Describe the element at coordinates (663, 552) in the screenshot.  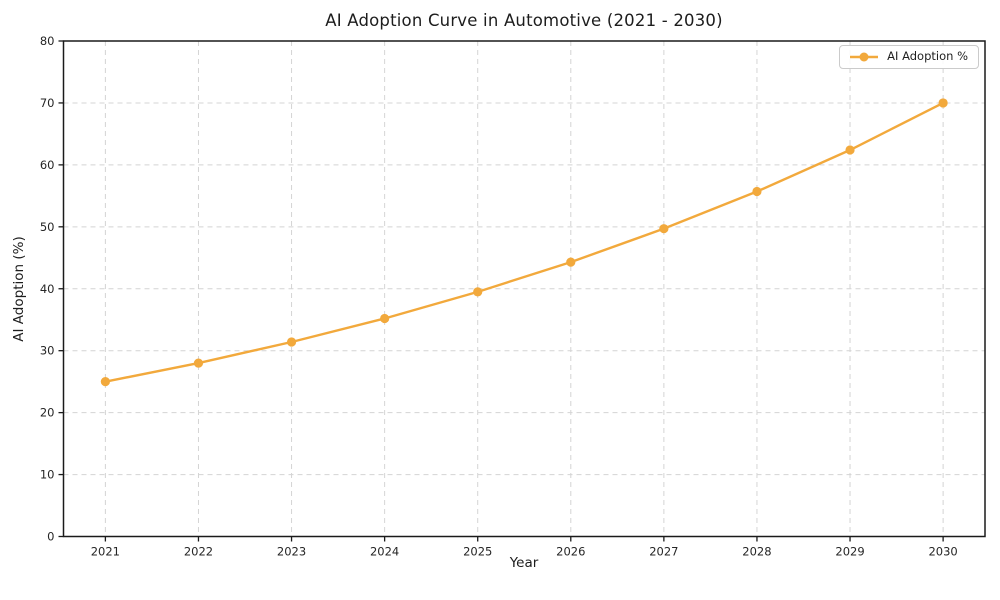
I see `x-tick-label: 2027` at that location.